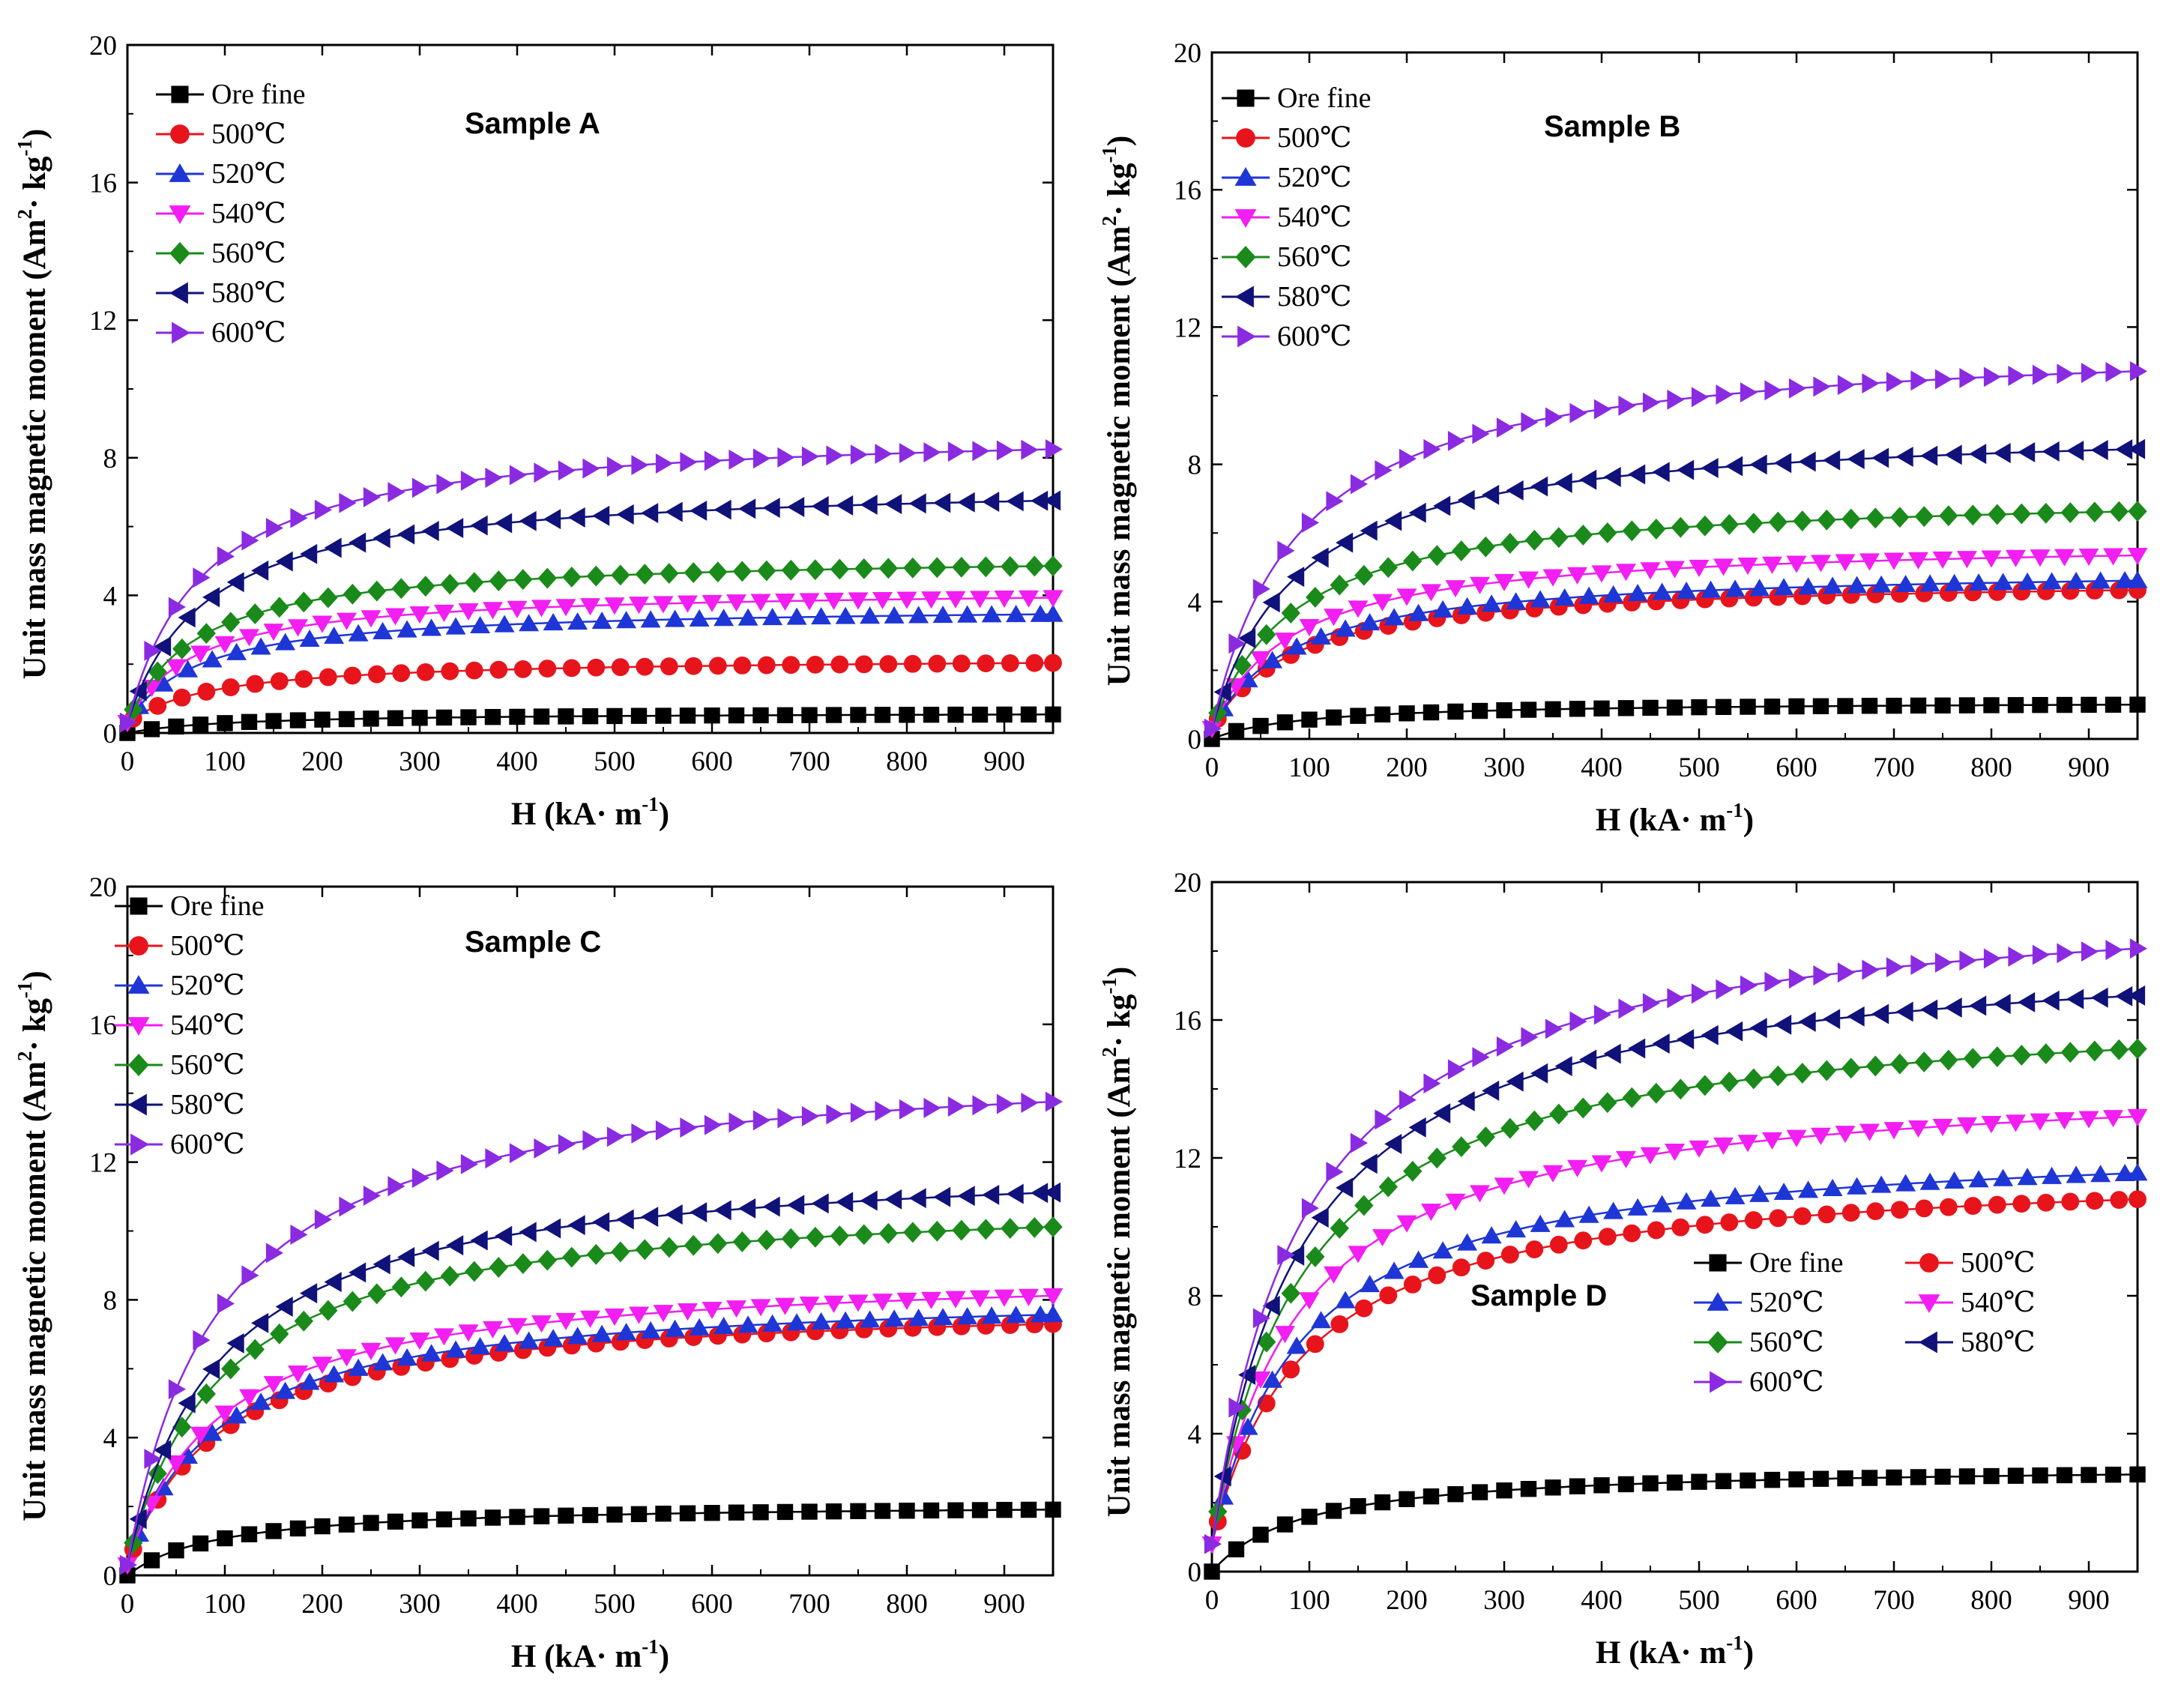  I want to click on series-520c, so click(1679, 1354).